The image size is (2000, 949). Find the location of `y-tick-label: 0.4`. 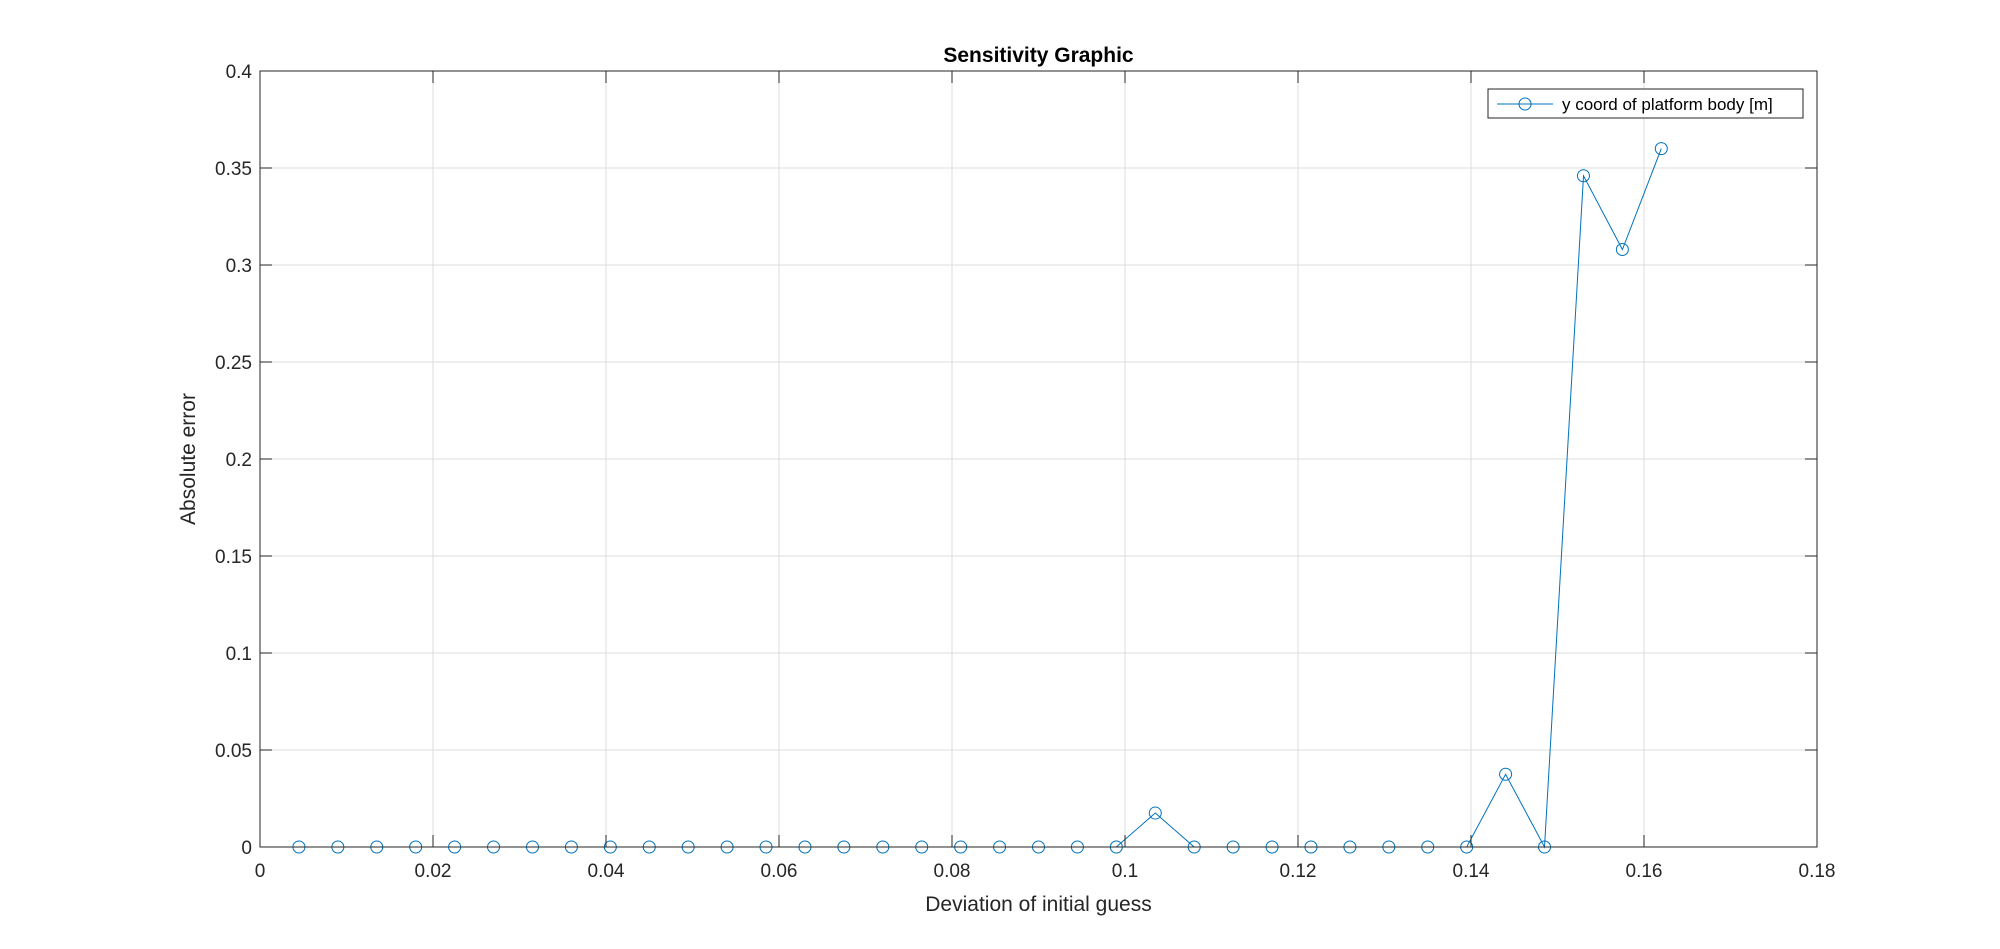

y-tick-label: 0.4 is located at coordinates (239, 72).